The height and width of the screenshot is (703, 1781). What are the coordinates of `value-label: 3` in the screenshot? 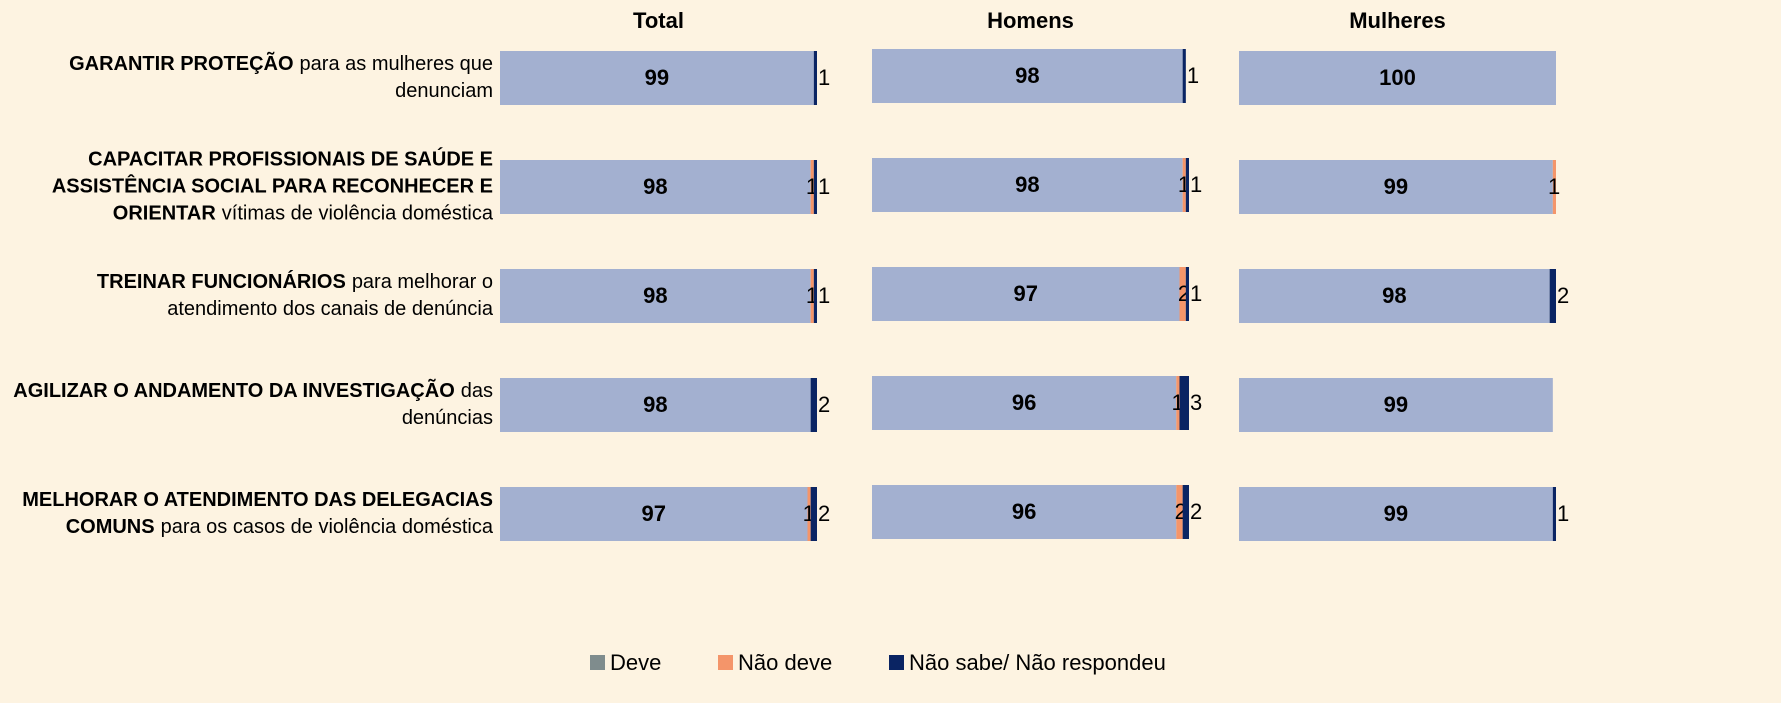 It's located at (1196, 402).